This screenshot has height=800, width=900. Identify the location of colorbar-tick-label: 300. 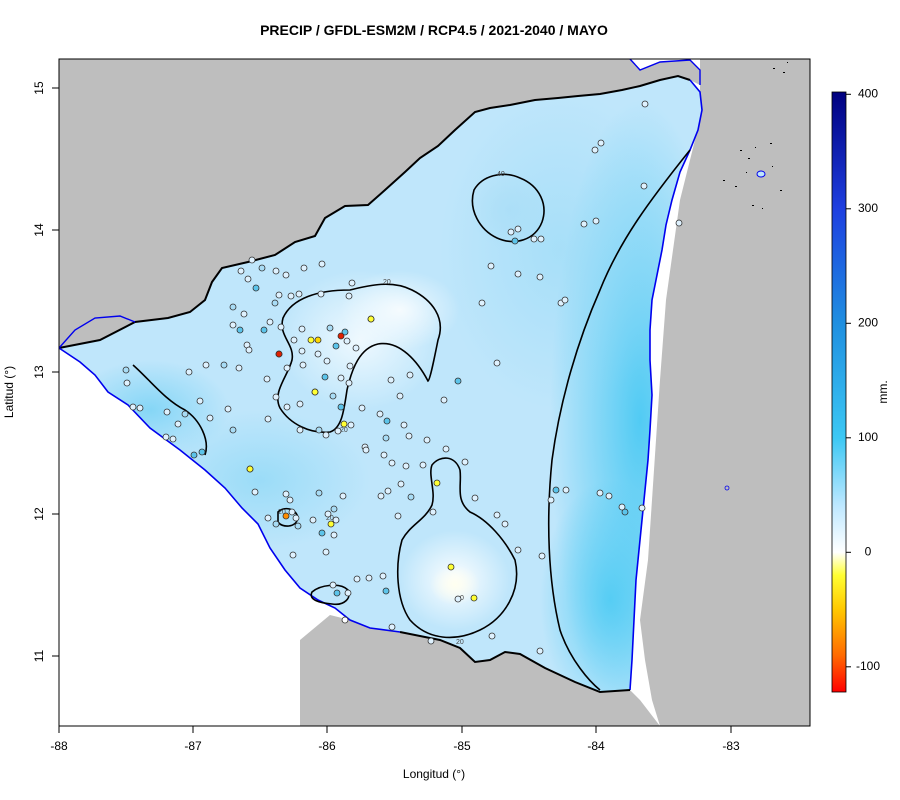
(868, 208).